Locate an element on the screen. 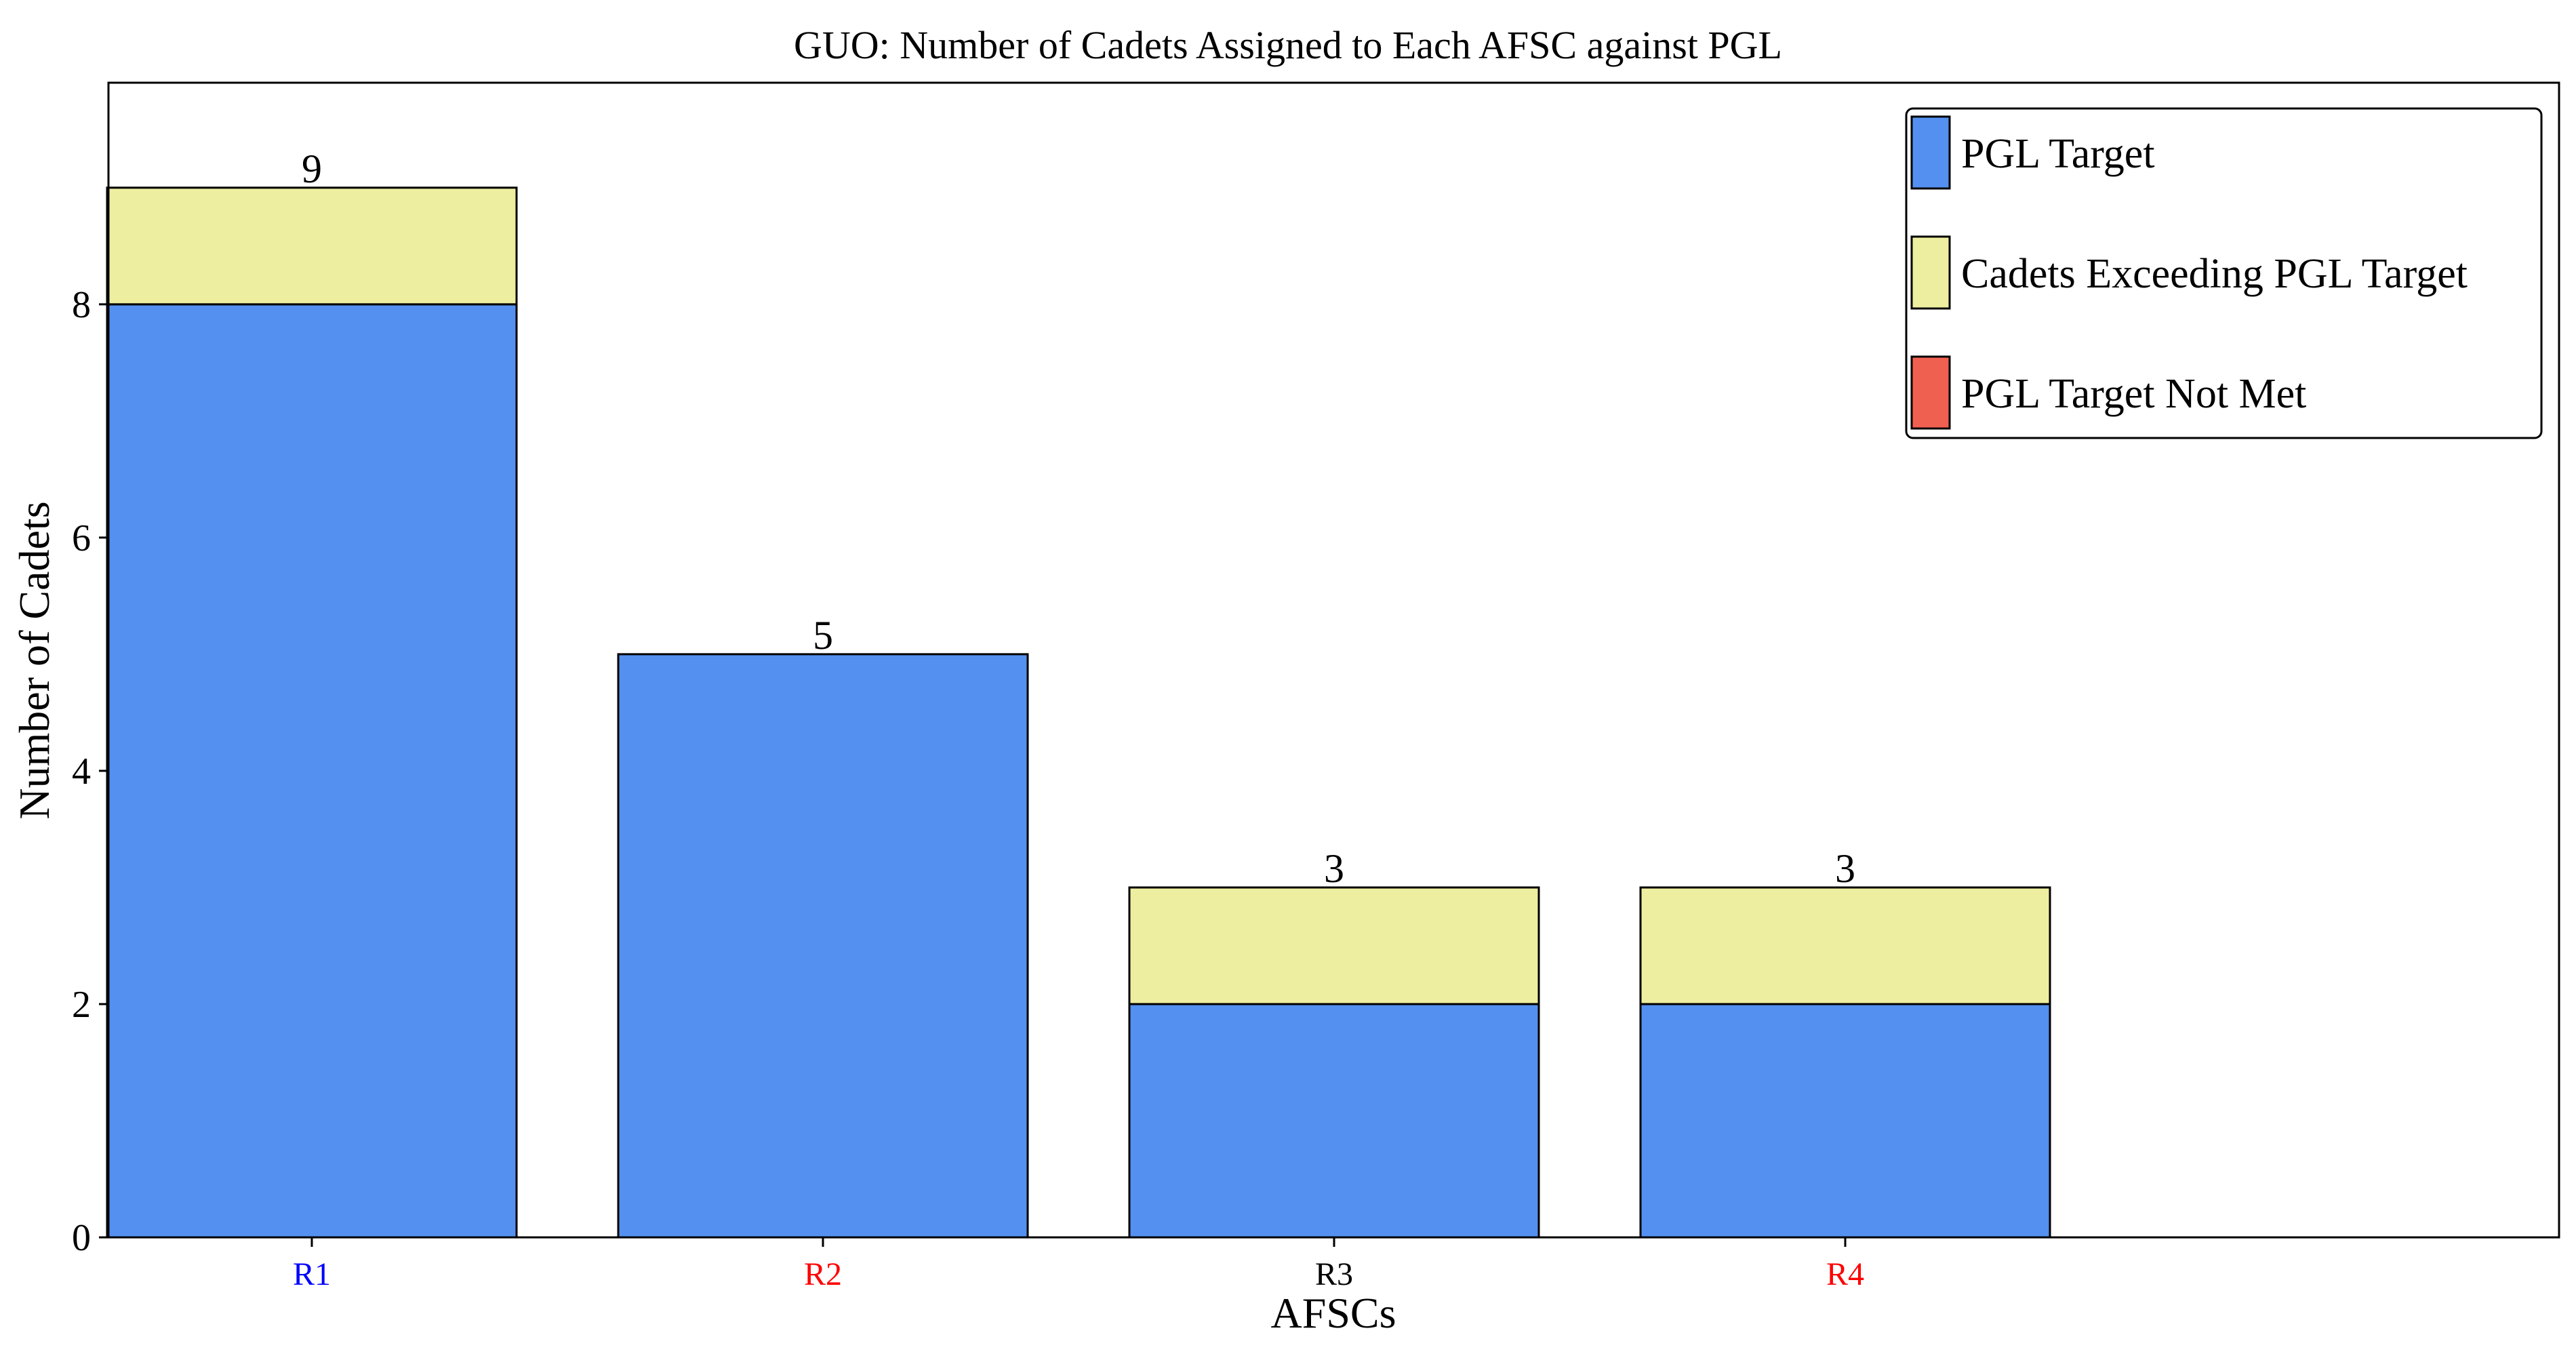 The width and height of the screenshot is (2576, 1356). legend-label: PGL Target Not Met is located at coordinates (2133, 394).